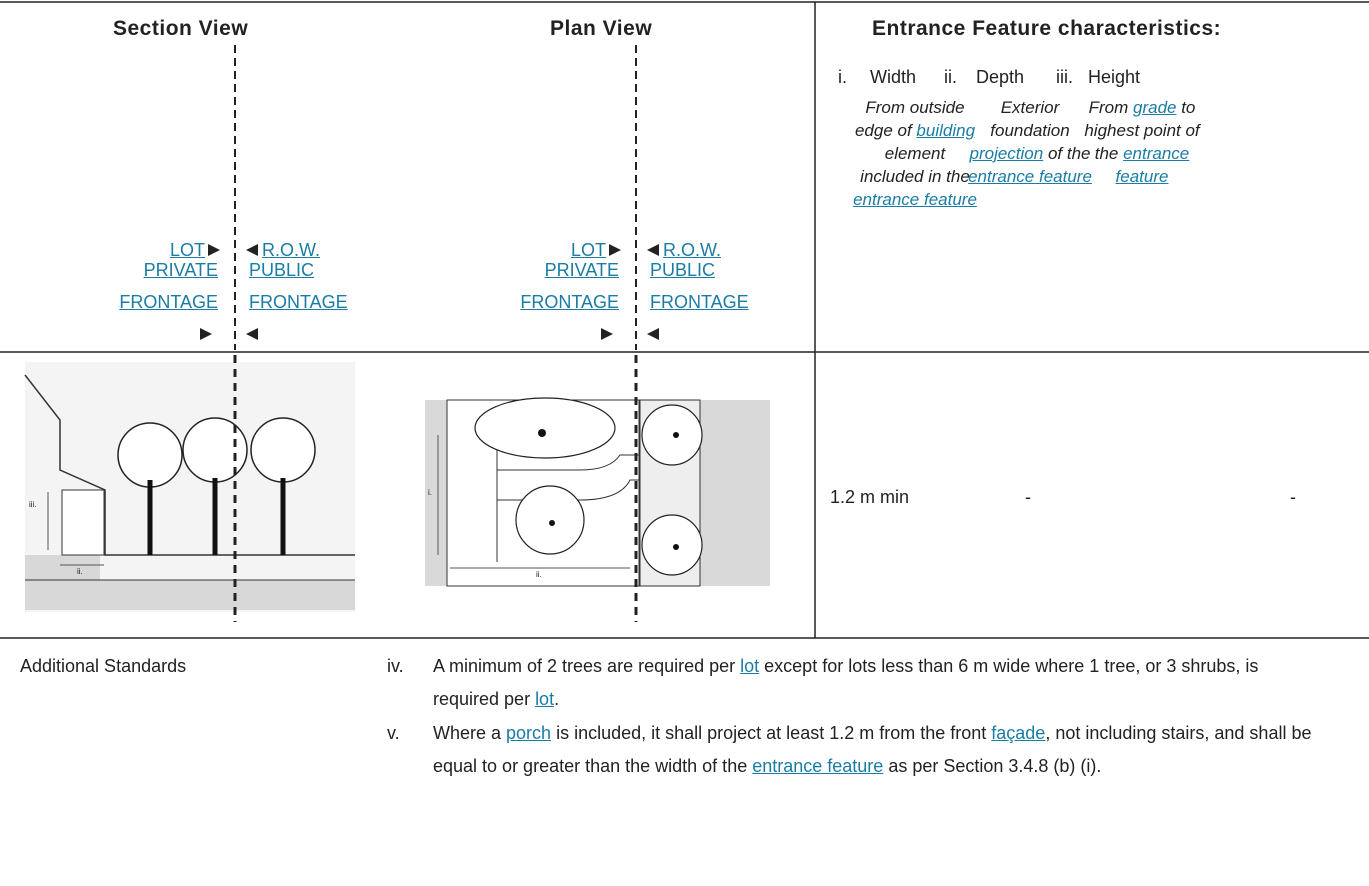  Describe the element at coordinates (189, 487) in the screenshot. I see `section-drawing` at that location.